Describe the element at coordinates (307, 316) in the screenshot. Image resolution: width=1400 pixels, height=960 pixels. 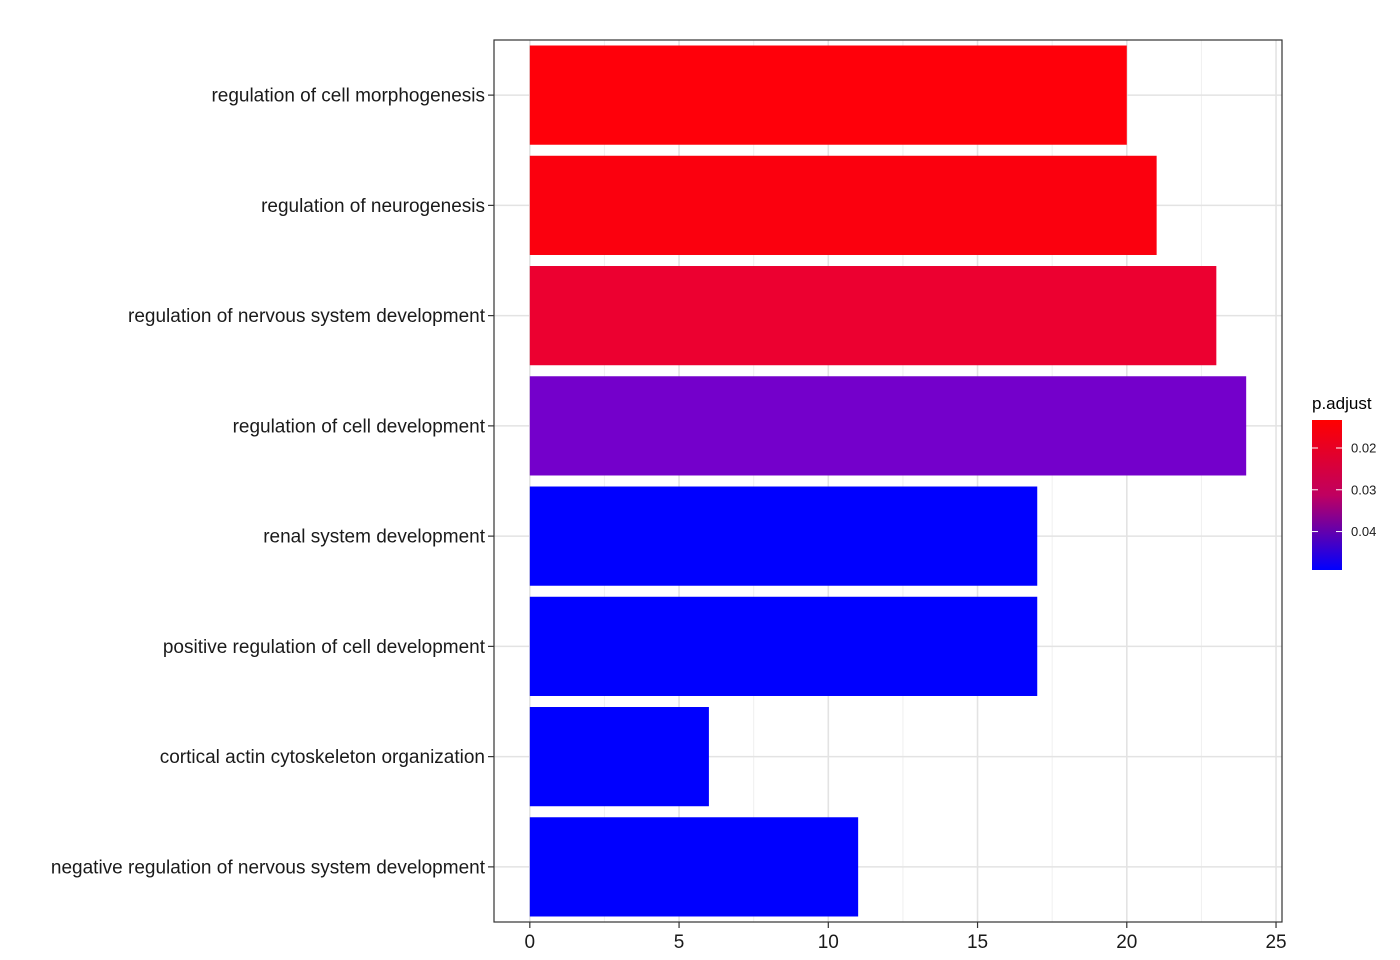
I see `category-label: regulation of nervous system development` at that location.